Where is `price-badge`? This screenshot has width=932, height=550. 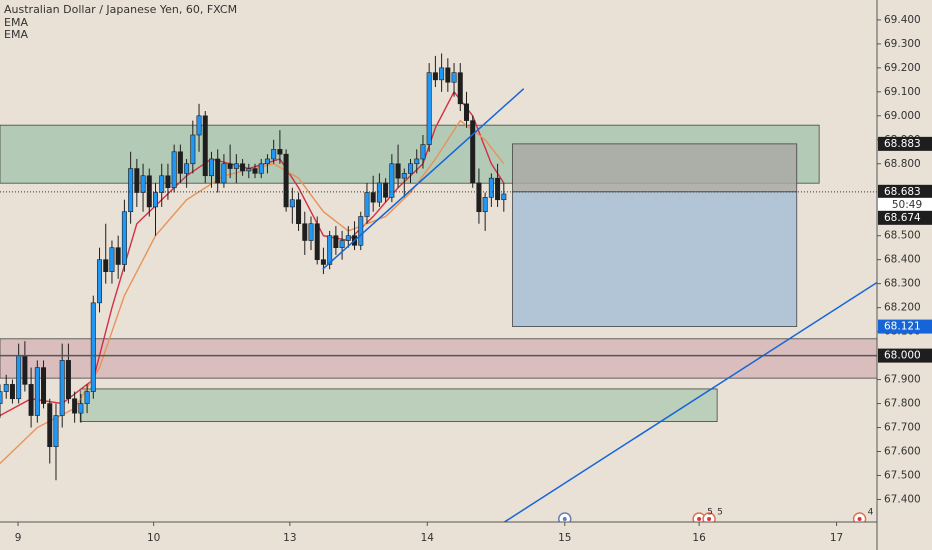 price-badge is located at coordinates (905, 143).